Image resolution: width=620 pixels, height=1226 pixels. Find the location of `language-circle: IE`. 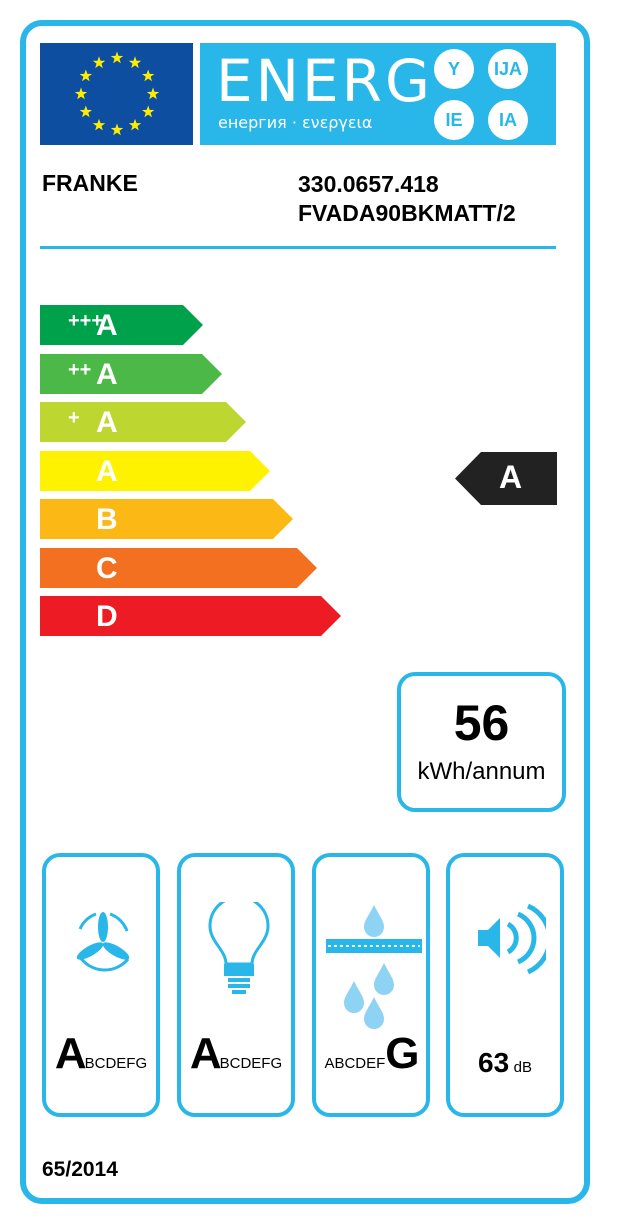

language-circle: IE is located at coordinates (454, 120).